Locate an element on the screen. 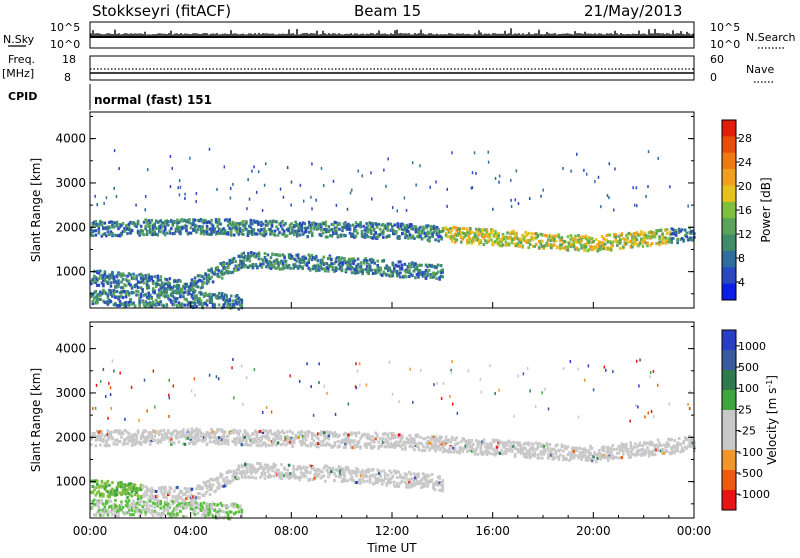  freq-tick-bottom: 8 is located at coordinates (67, 77).